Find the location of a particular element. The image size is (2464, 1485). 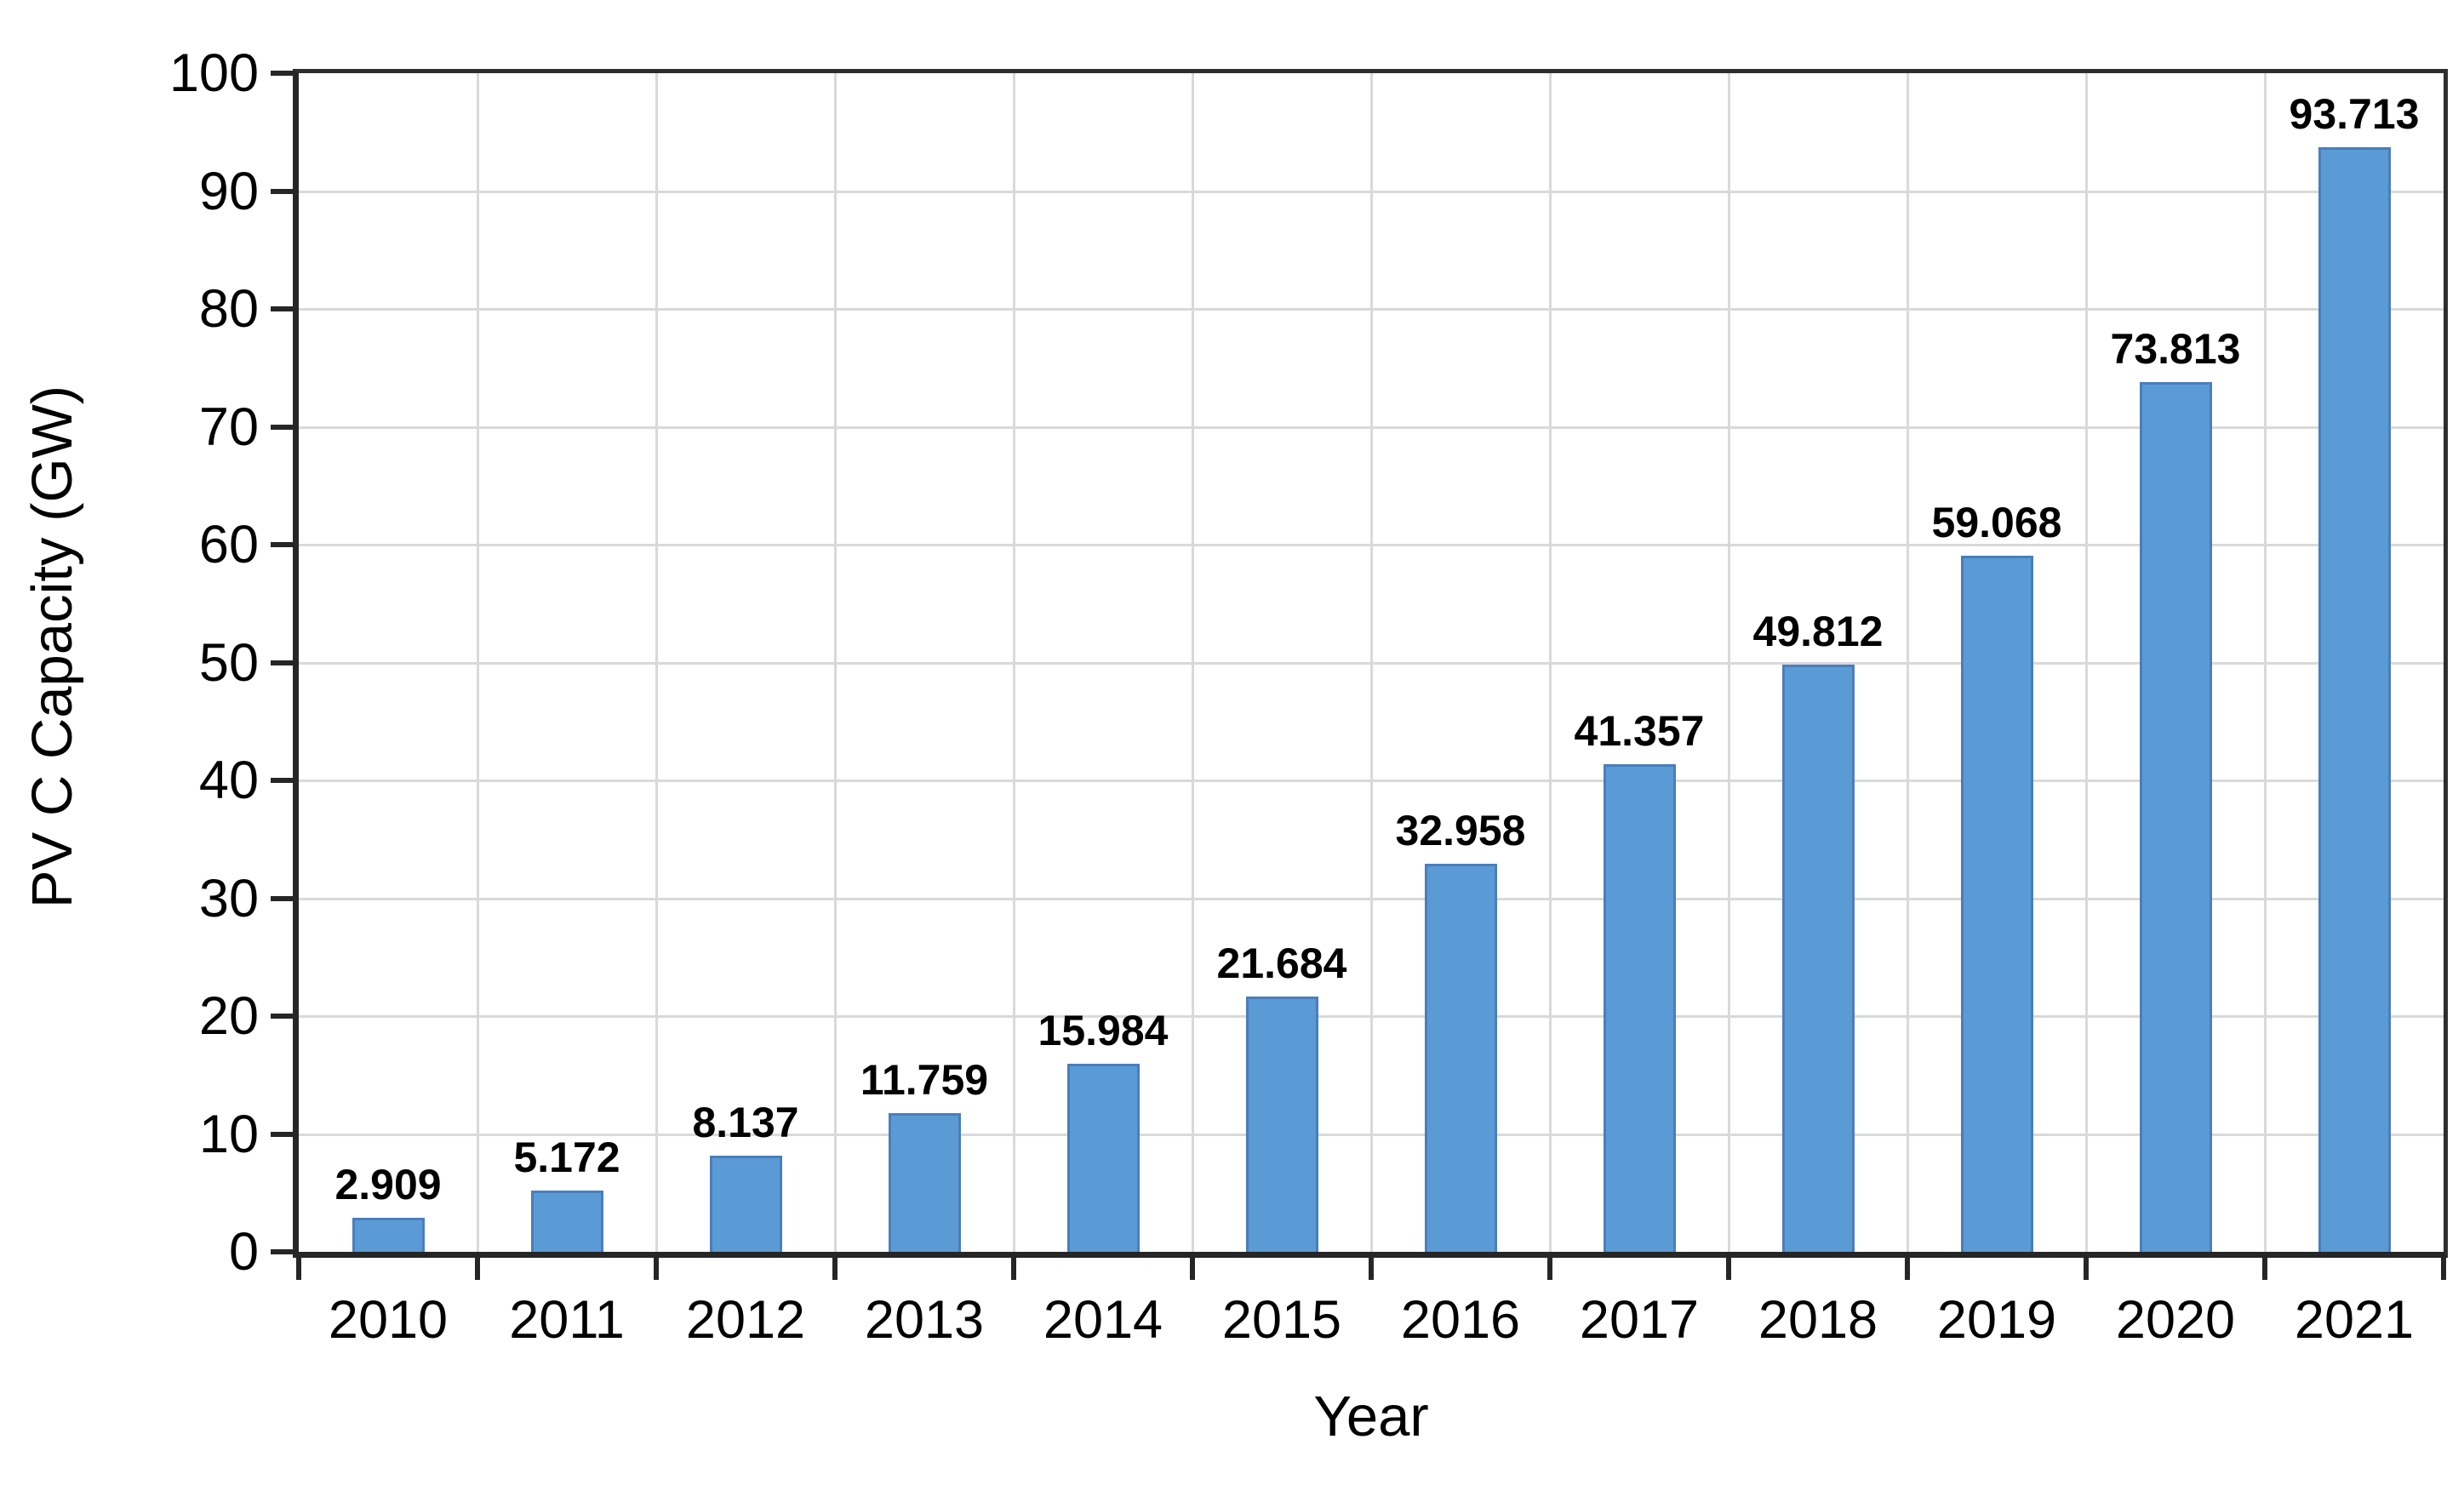

x-tick-label-2016: 2016 is located at coordinates (1460, 1320).